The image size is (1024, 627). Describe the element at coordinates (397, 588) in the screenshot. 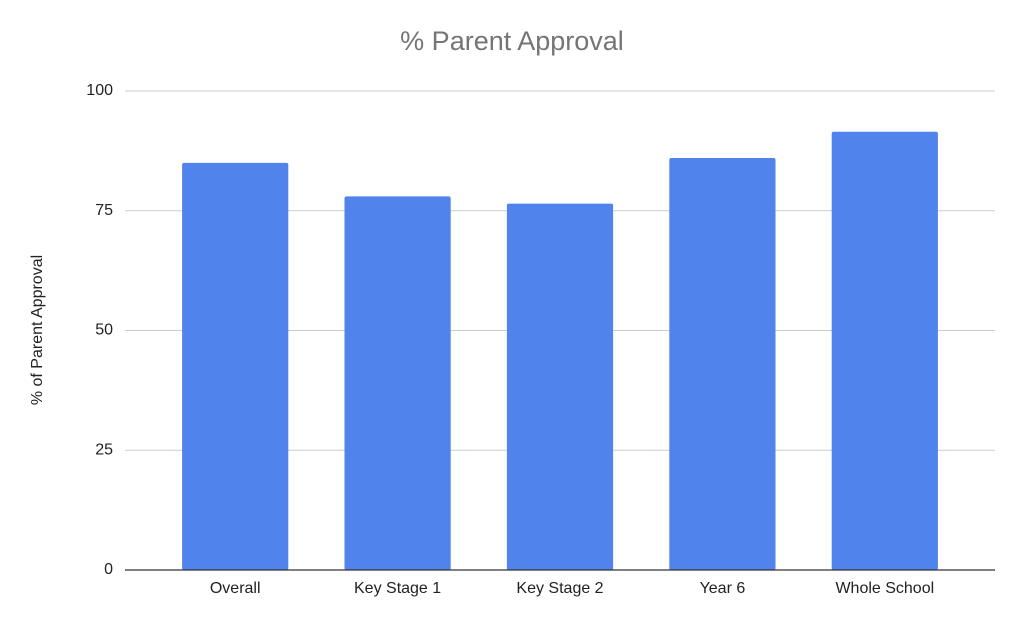

I see `x-tick-label: Key Stage 1` at that location.